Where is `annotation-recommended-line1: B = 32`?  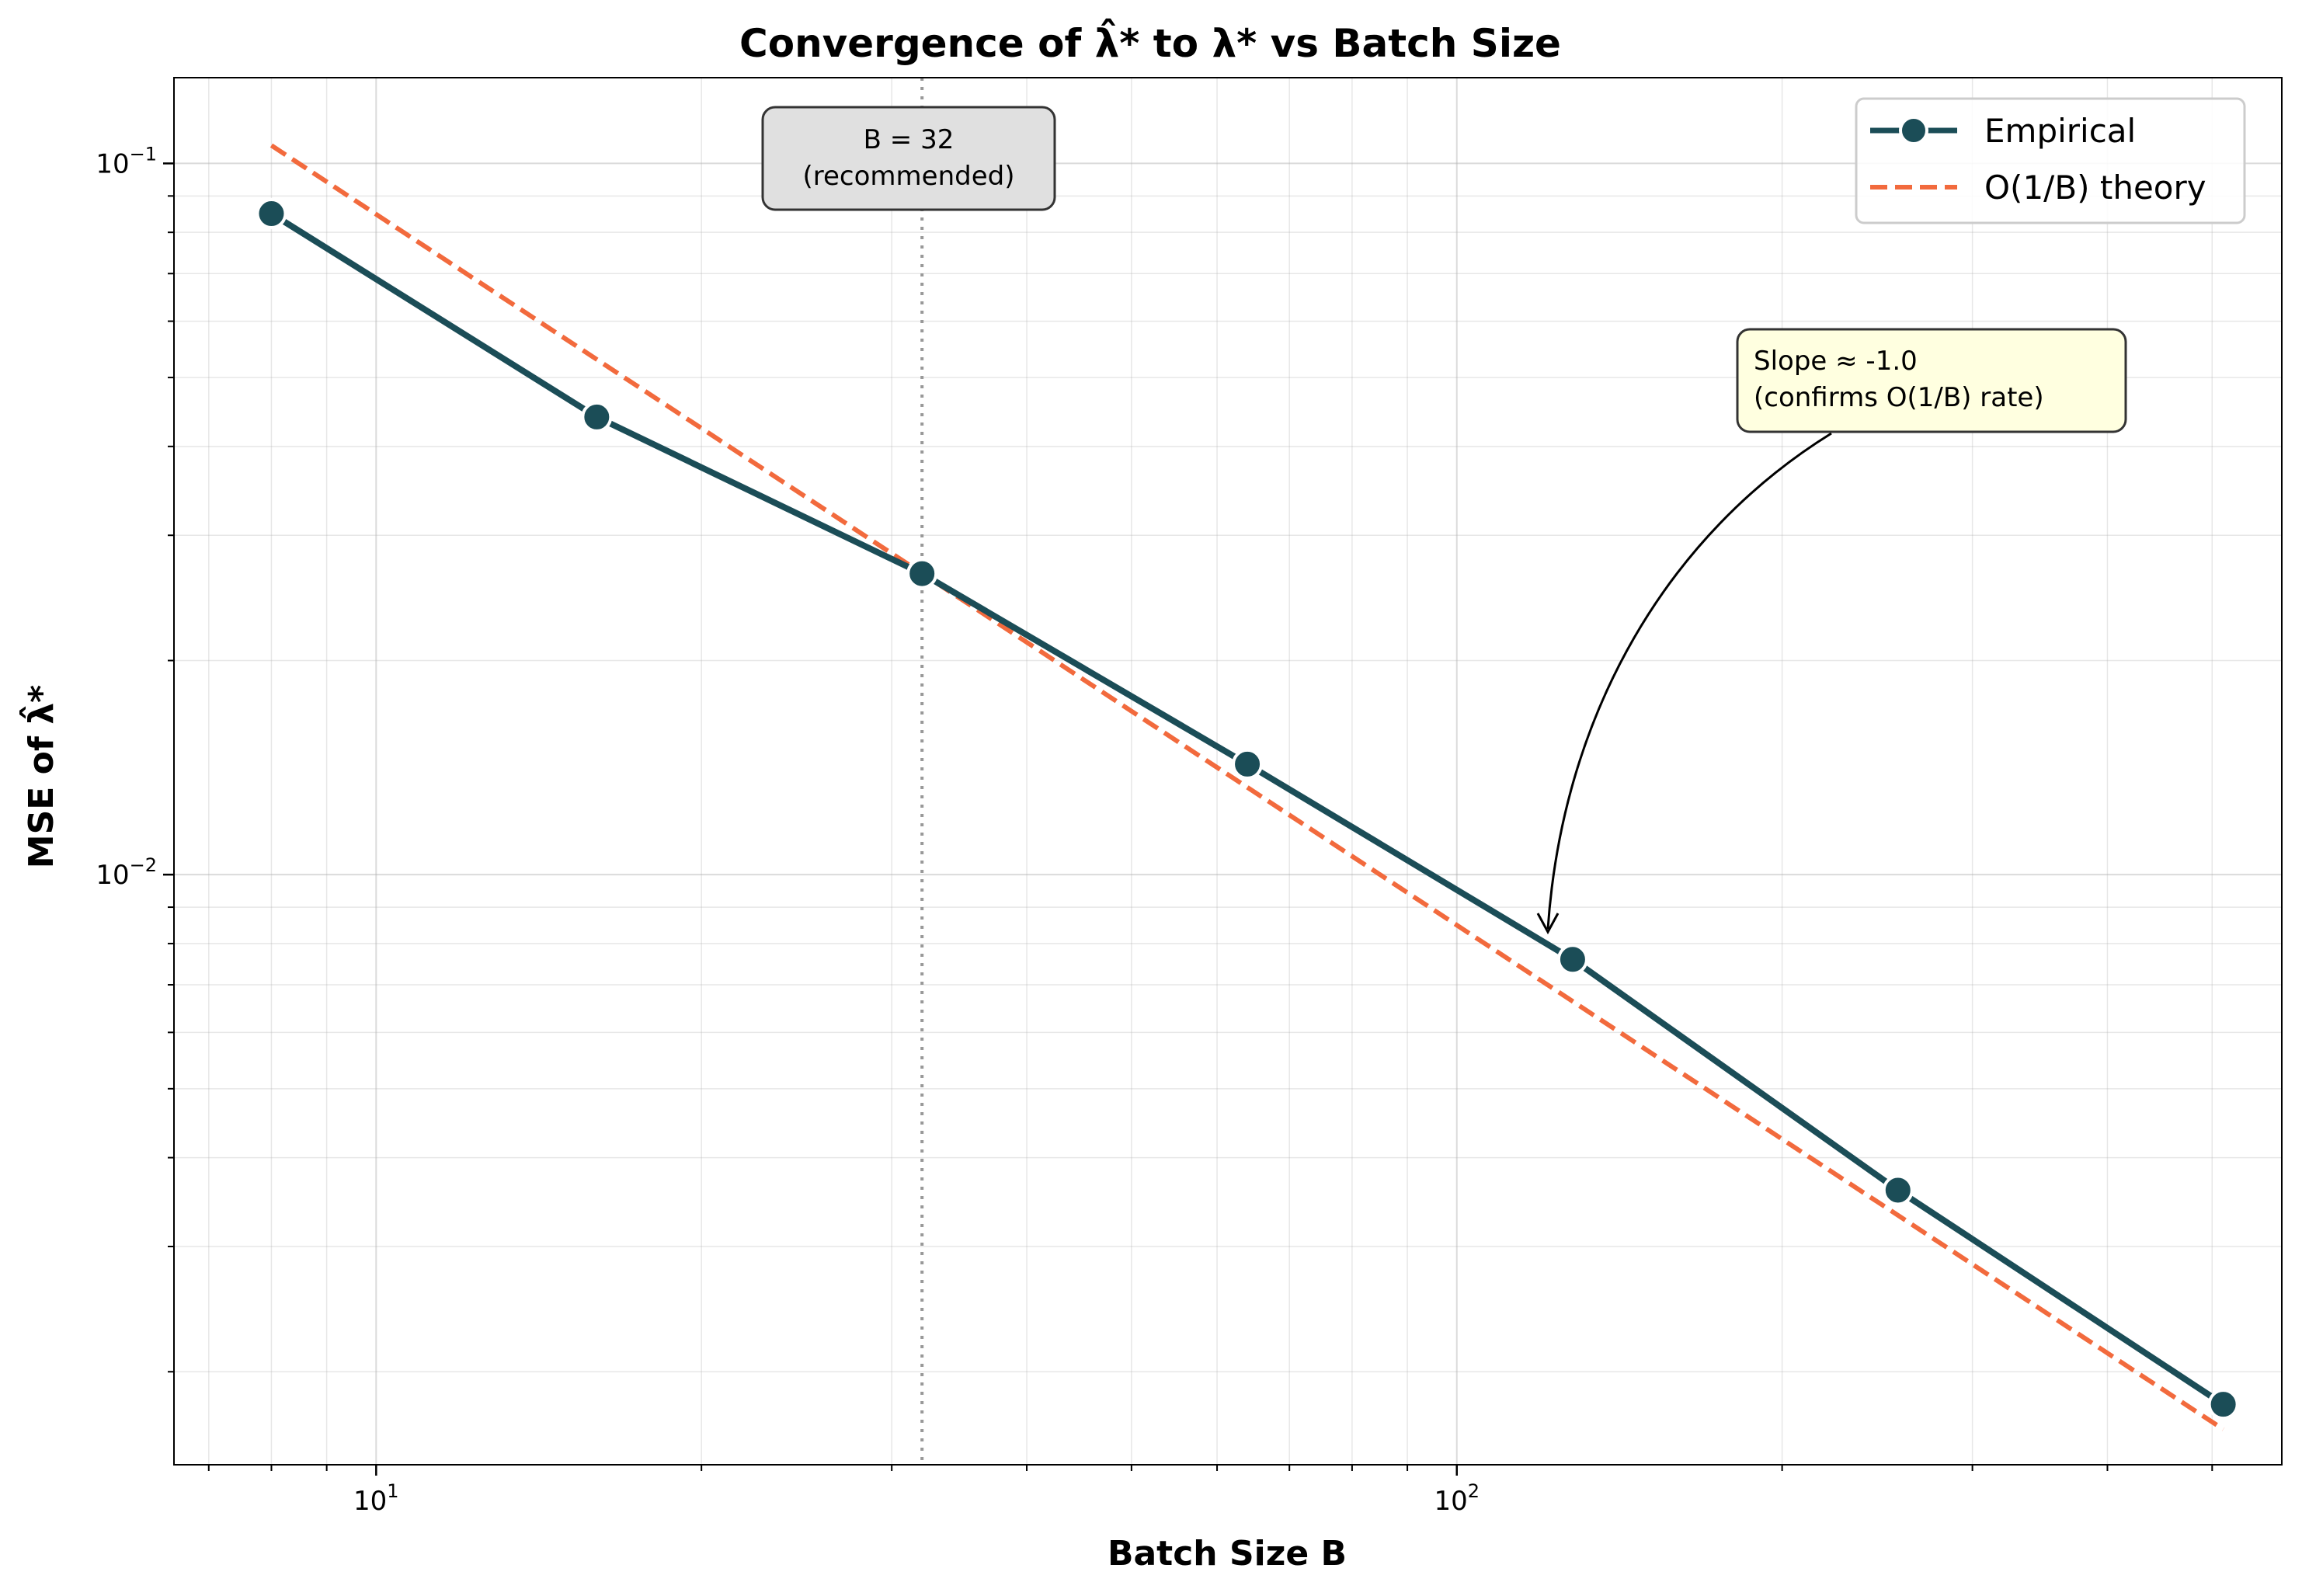
annotation-recommended-line1: B = 32 is located at coordinates (909, 139).